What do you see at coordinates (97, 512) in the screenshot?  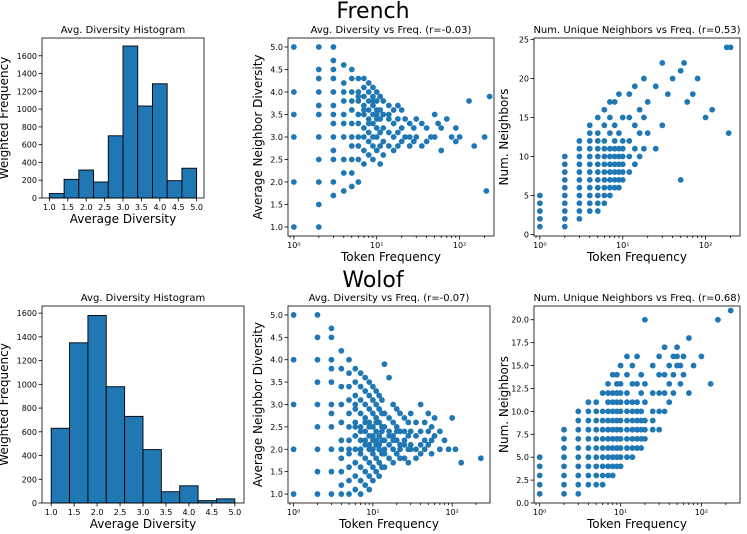 I see `x-tick-label: 2.0` at bounding box center [97, 512].